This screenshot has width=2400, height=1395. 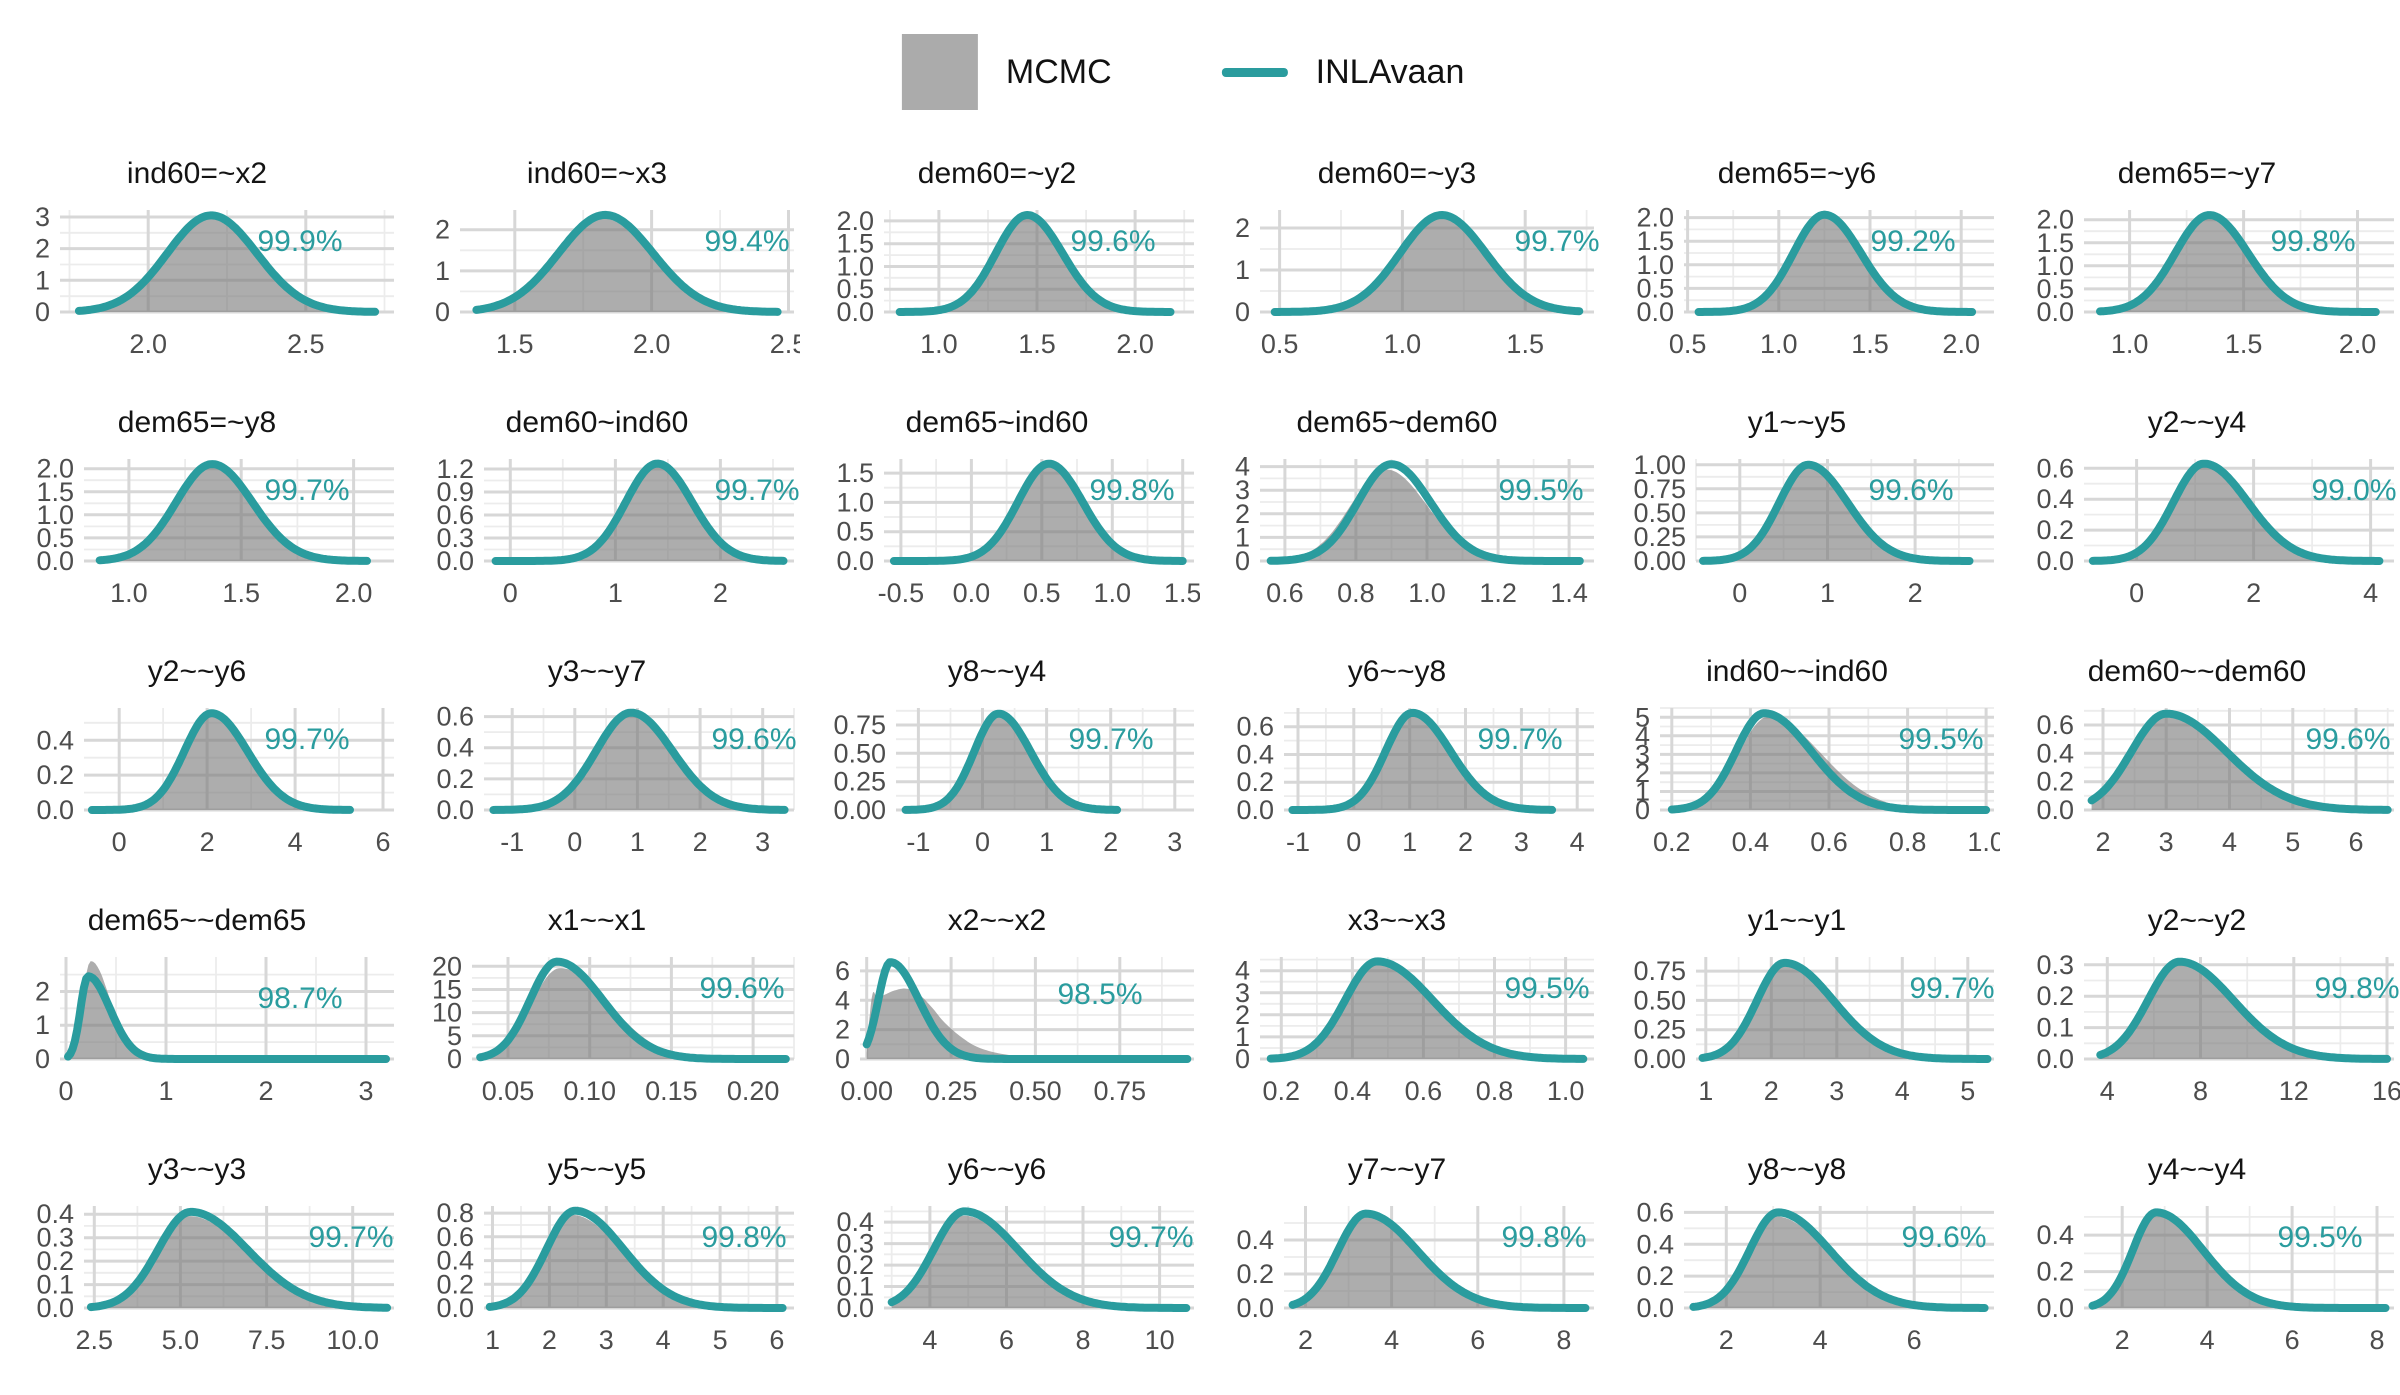 I want to click on x-tick-label: 0.2, so click(x=1672, y=842).